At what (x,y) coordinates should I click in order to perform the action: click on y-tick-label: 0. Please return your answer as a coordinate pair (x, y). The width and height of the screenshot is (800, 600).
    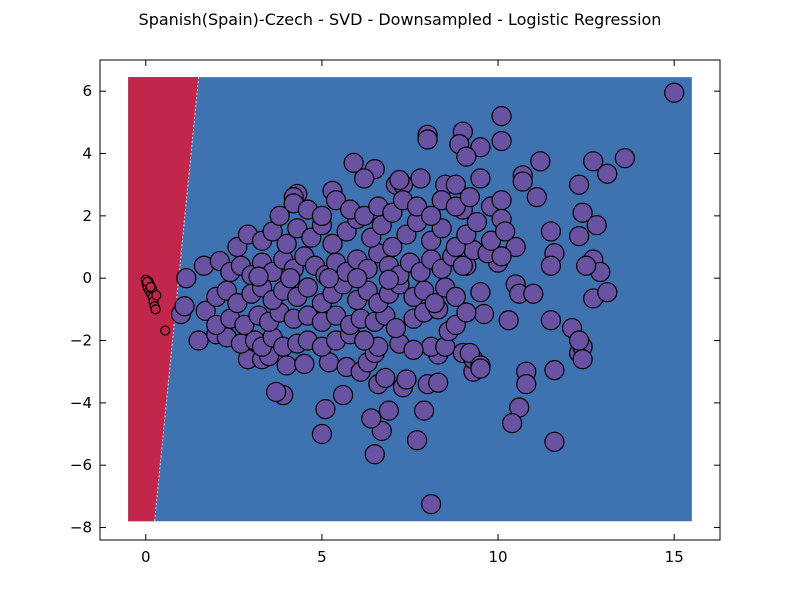
    Looking at the image, I should click on (87, 278).